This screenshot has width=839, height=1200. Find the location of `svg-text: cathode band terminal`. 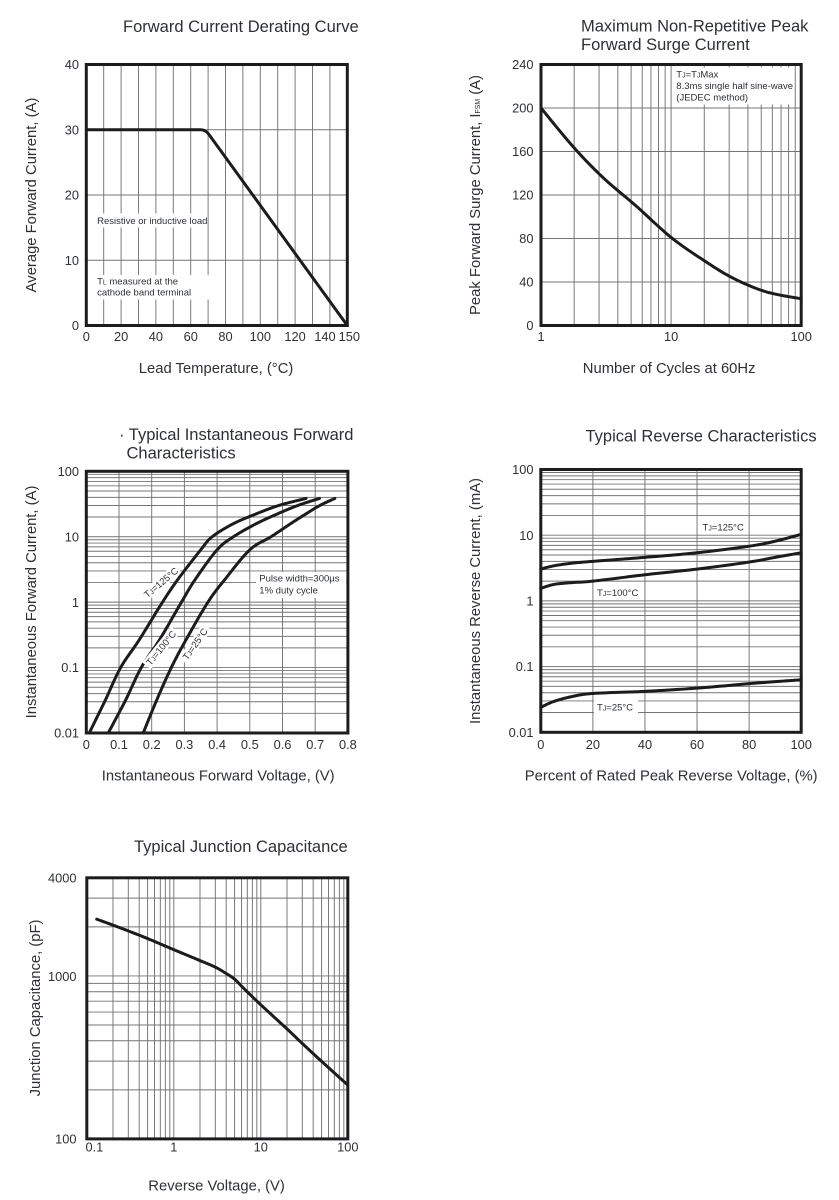

svg-text: cathode band terminal is located at coordinates (144, 292).